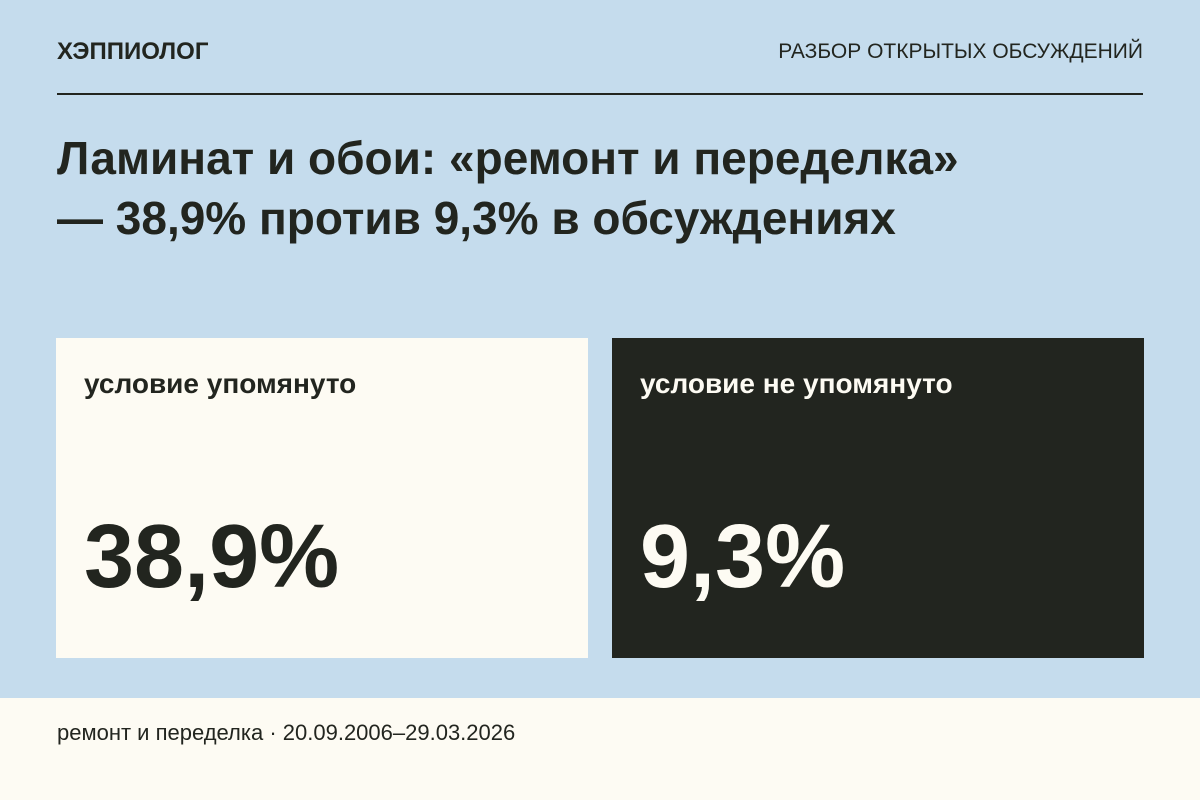 The width and height of the screenshot is (1200, 800). Describe the element at coordinates (796, 383) in the screenshot. I see `card-label: условие не упомянуто` at that location.